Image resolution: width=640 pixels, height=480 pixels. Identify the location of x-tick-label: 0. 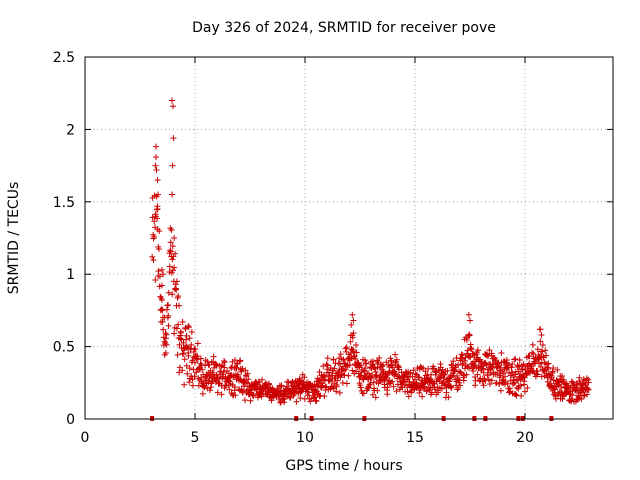
(85, 438).